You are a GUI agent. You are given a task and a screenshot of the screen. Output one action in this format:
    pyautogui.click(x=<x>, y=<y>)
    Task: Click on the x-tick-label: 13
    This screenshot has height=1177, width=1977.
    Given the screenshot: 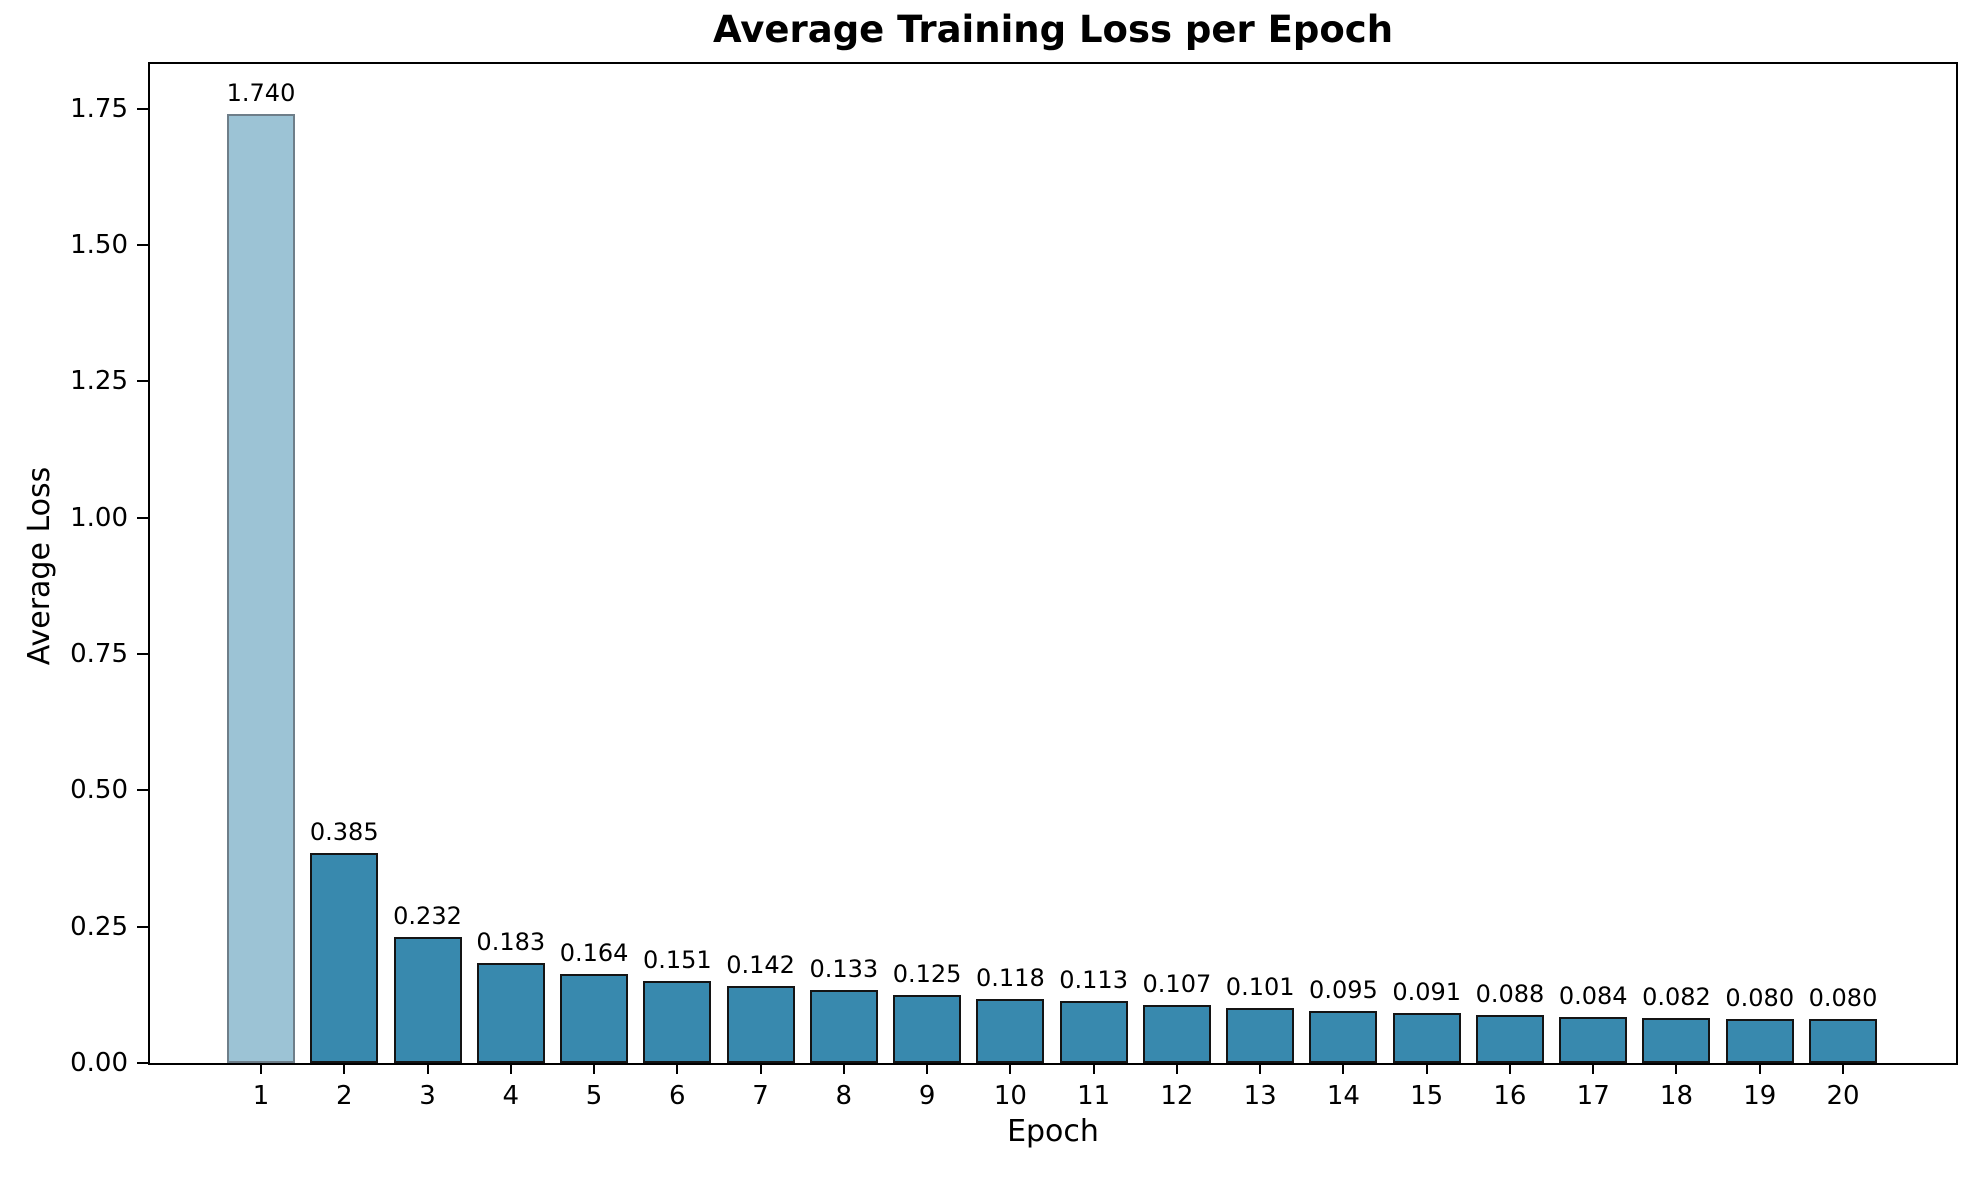 What is the action you would take?
    pyautogui.click(x=1260, y=1096)
    